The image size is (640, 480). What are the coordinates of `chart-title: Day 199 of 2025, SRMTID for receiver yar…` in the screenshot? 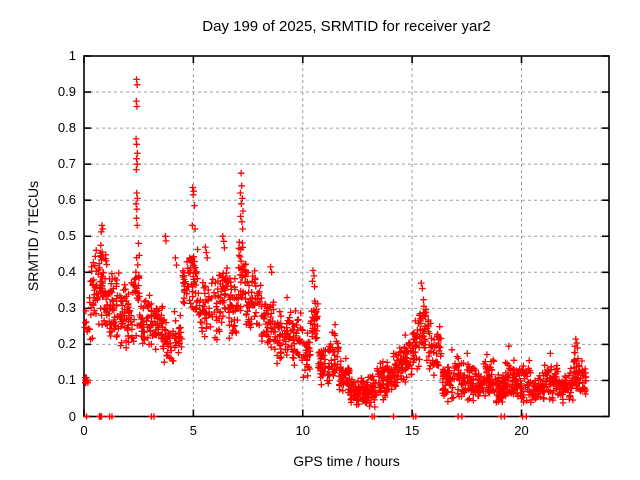 It's located at (346, 26).